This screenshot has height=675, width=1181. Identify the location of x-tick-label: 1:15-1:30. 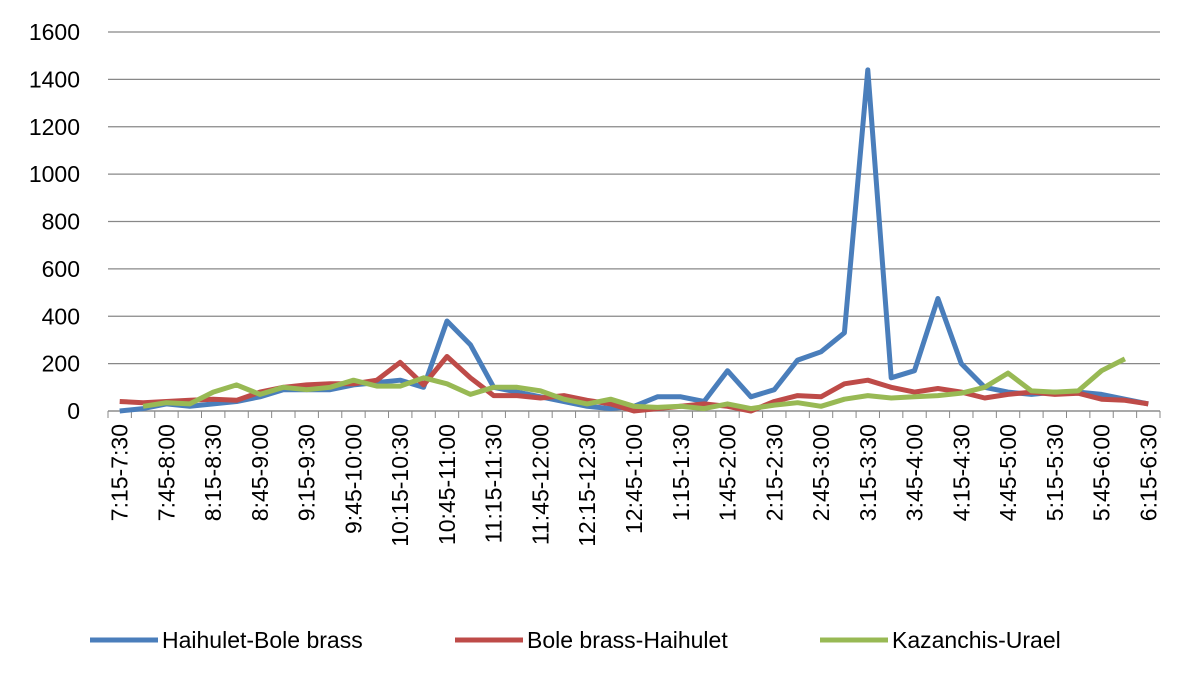
(681, 472).